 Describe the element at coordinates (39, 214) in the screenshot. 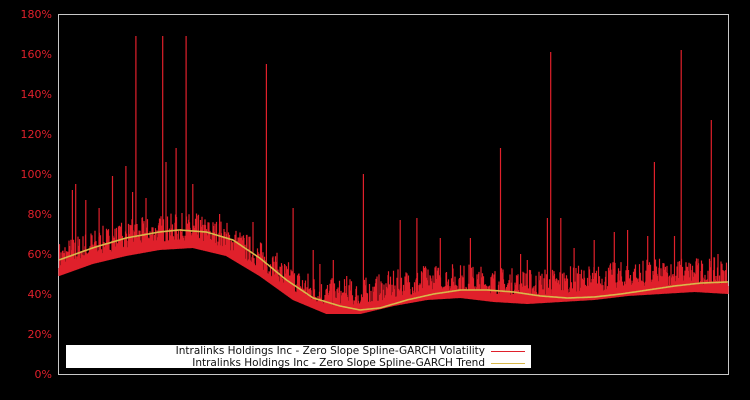

I see `y-tick-80: 80%` at that location.